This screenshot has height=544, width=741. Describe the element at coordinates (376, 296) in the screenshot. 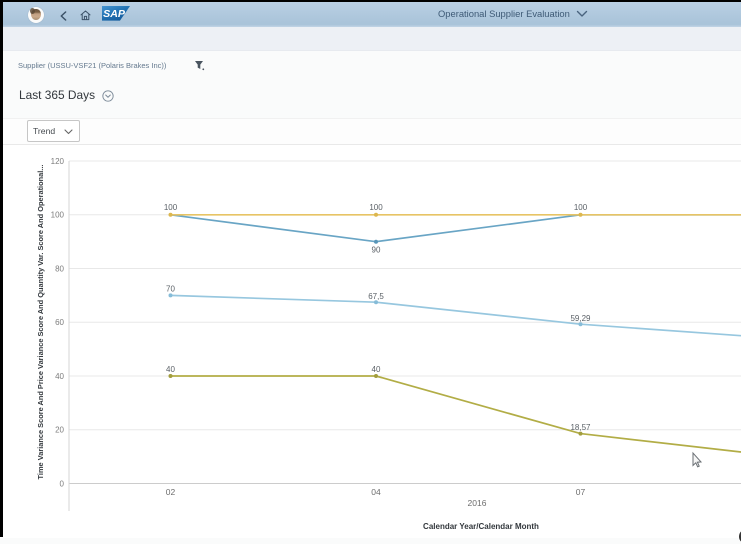

I see `svg-text: 67,5` at that location.